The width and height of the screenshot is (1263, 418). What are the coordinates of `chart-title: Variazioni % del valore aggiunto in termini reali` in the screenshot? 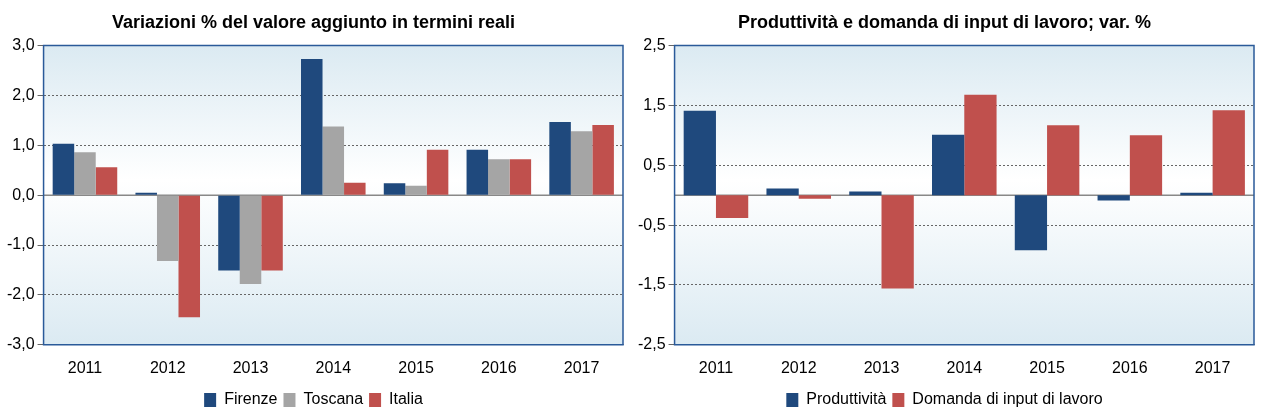 It's located at (313, 21).